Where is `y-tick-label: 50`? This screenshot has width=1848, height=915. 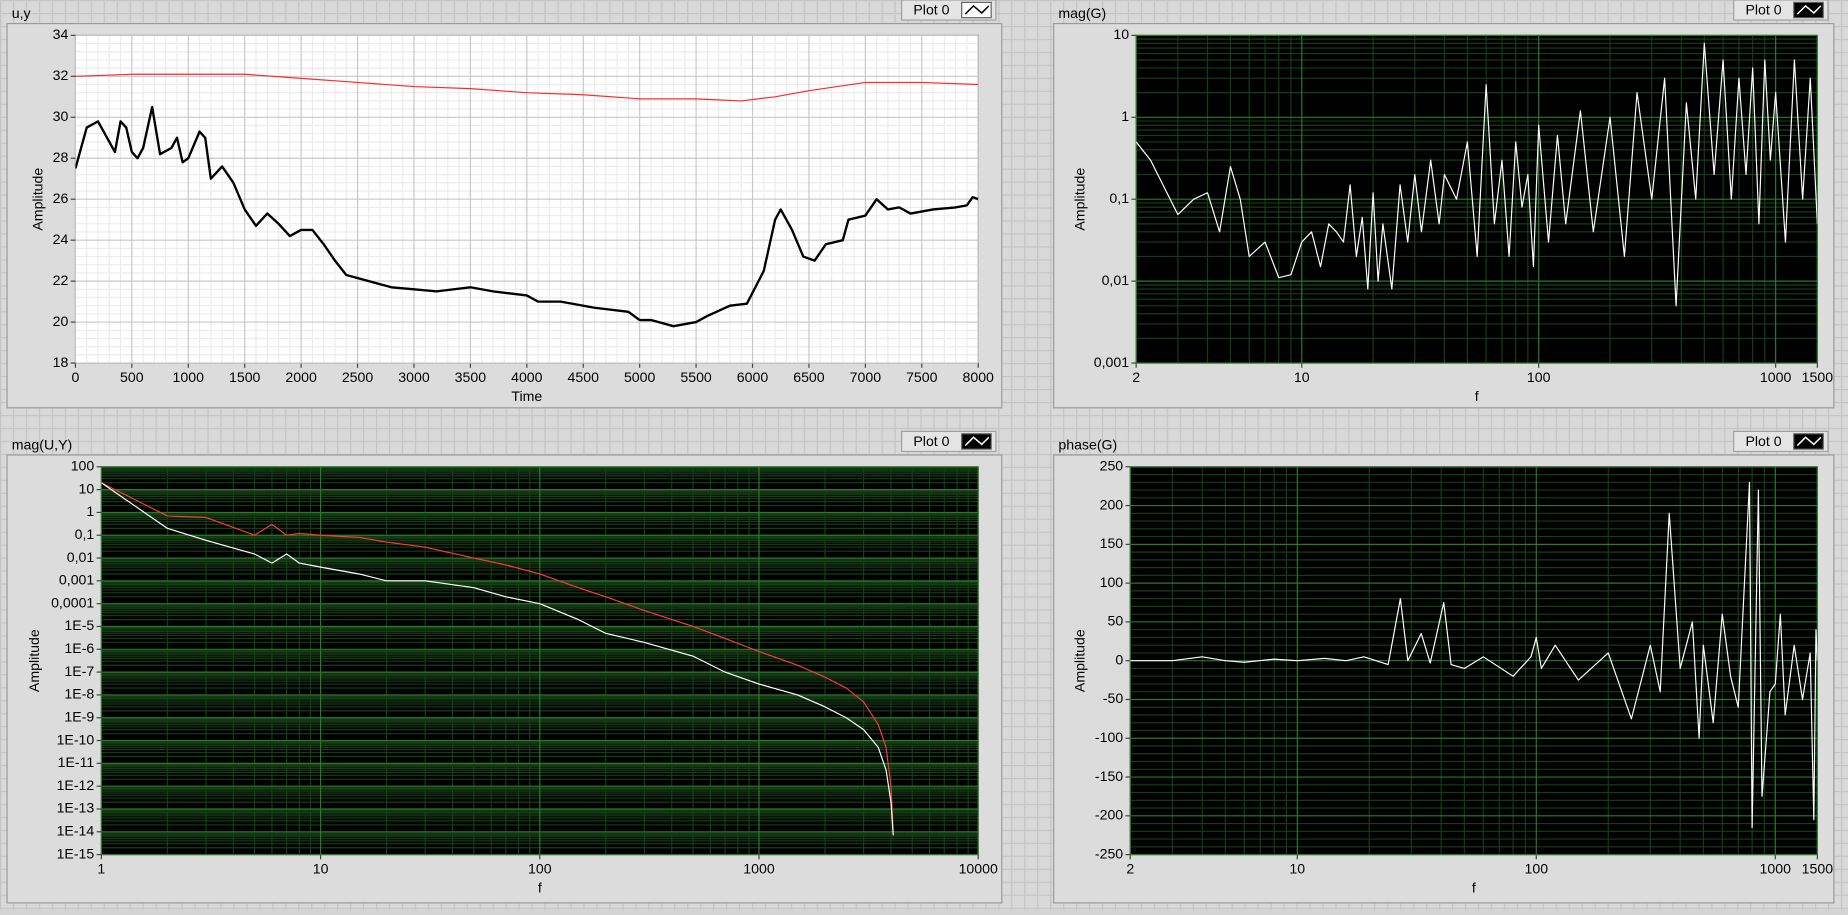
y-tick-label: 50 is located at coordinates (1115, 621).